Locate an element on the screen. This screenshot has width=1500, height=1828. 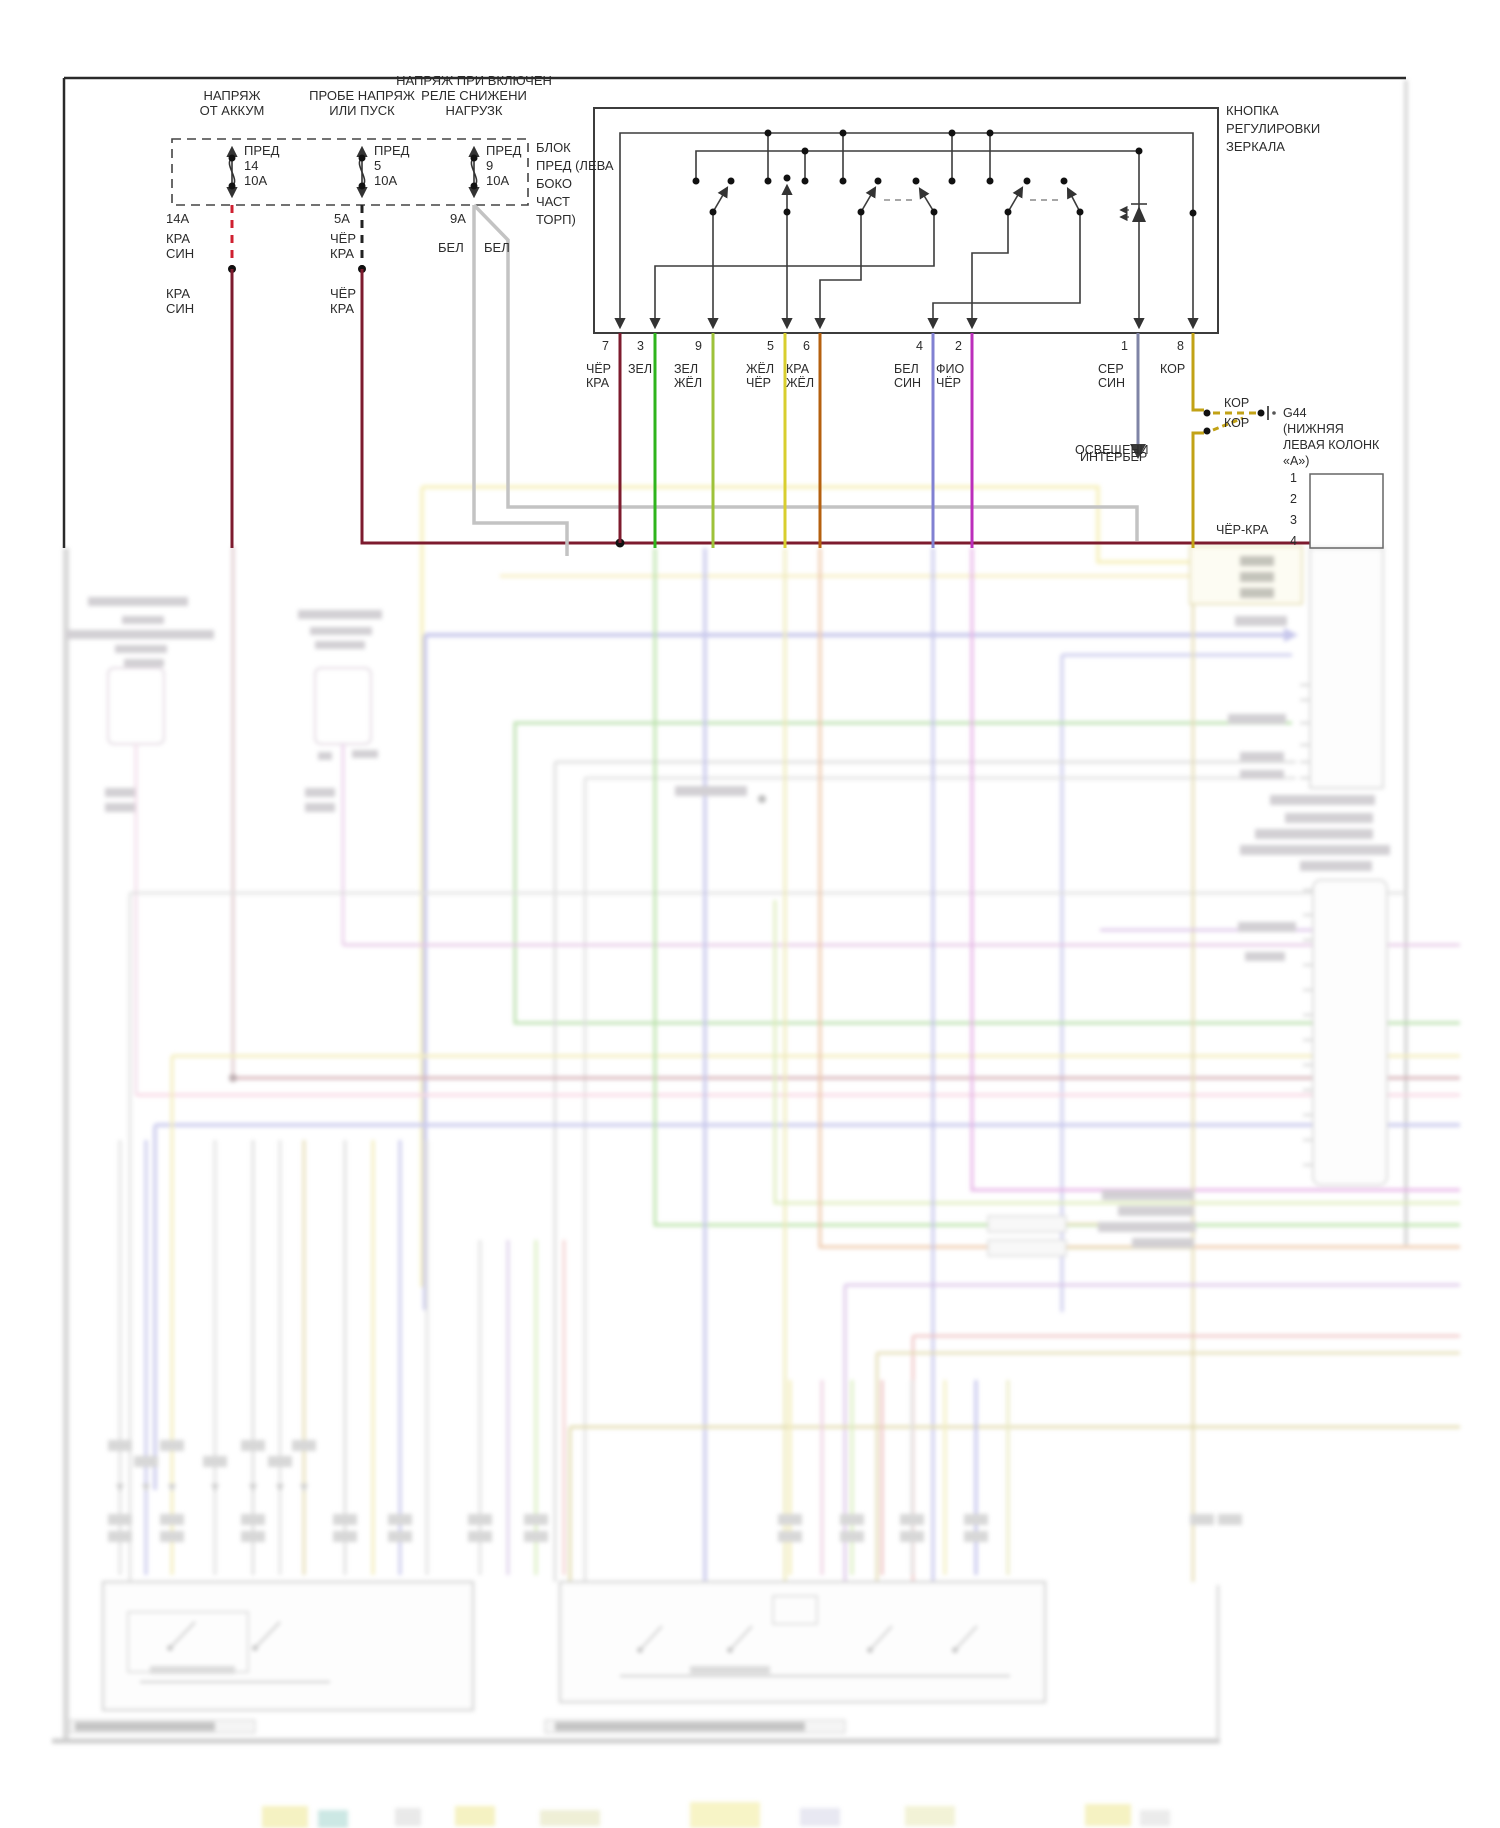
wire-label-bel-1: БЕЛ is located at coordinates (451, 247).